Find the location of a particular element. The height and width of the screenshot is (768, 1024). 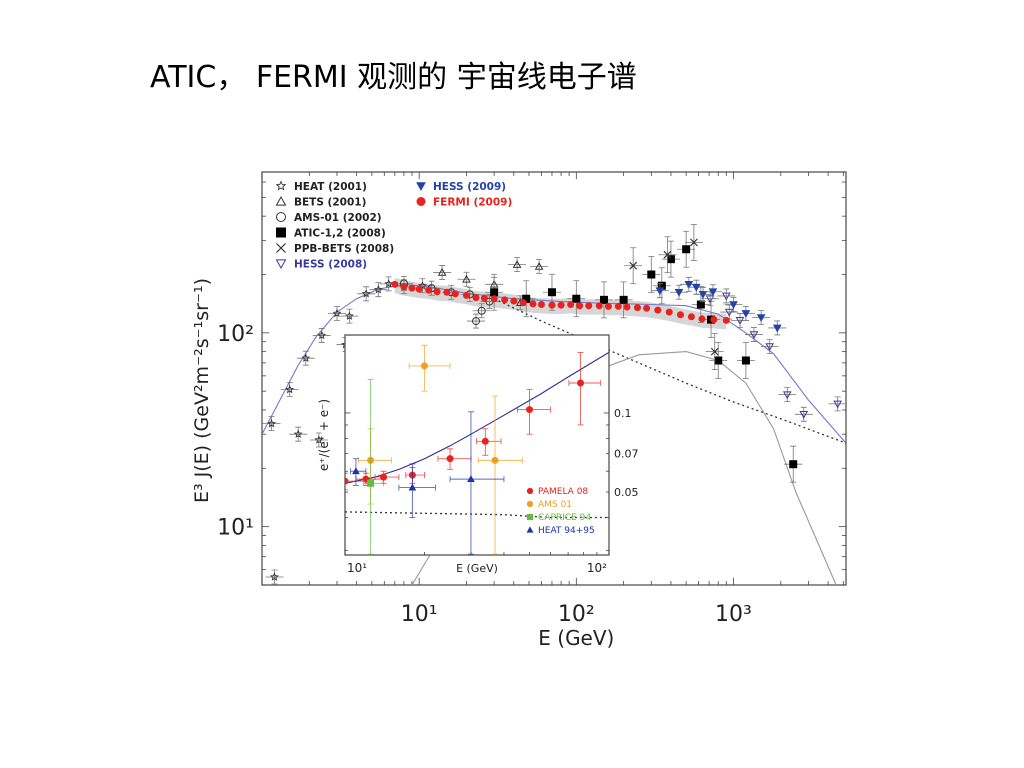

inset-legend-label: PAMELA 08 is located at coordinates (563, 492).